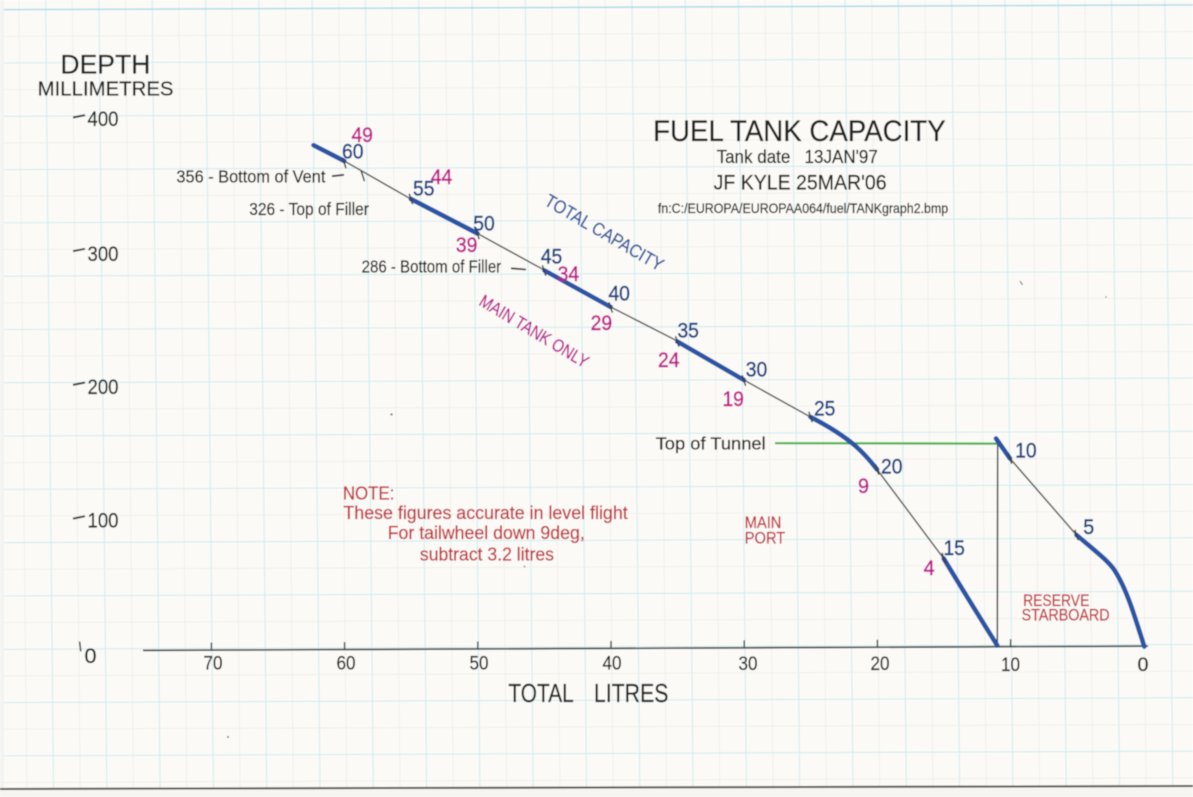  What do you see at coordinates (763, 523) in the screenshot?
I see `svg-text: MAIN` at bounding box center [763, 523].